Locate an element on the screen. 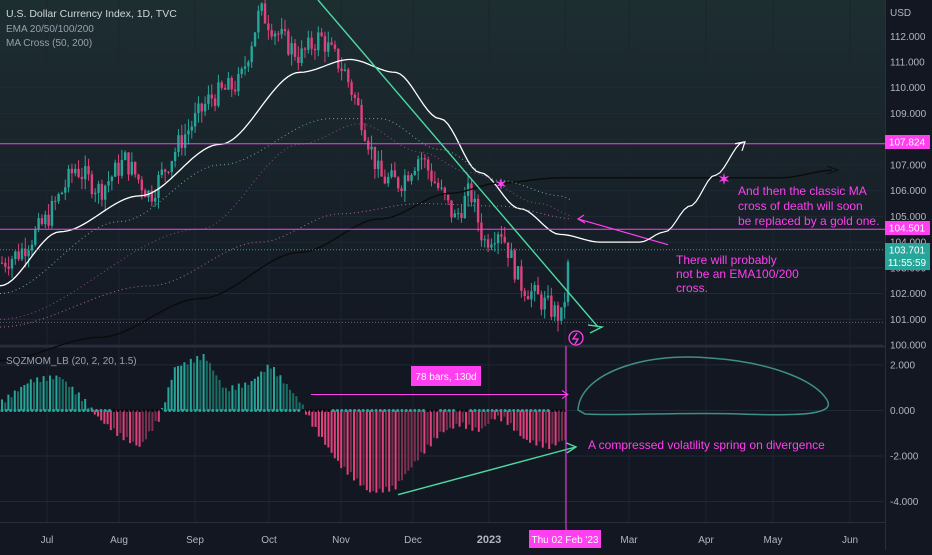 The image size is (932, 555). momentum-ticks: 2.000 0.000 -2.000 -4.000 is located at coordinates (904, 434).